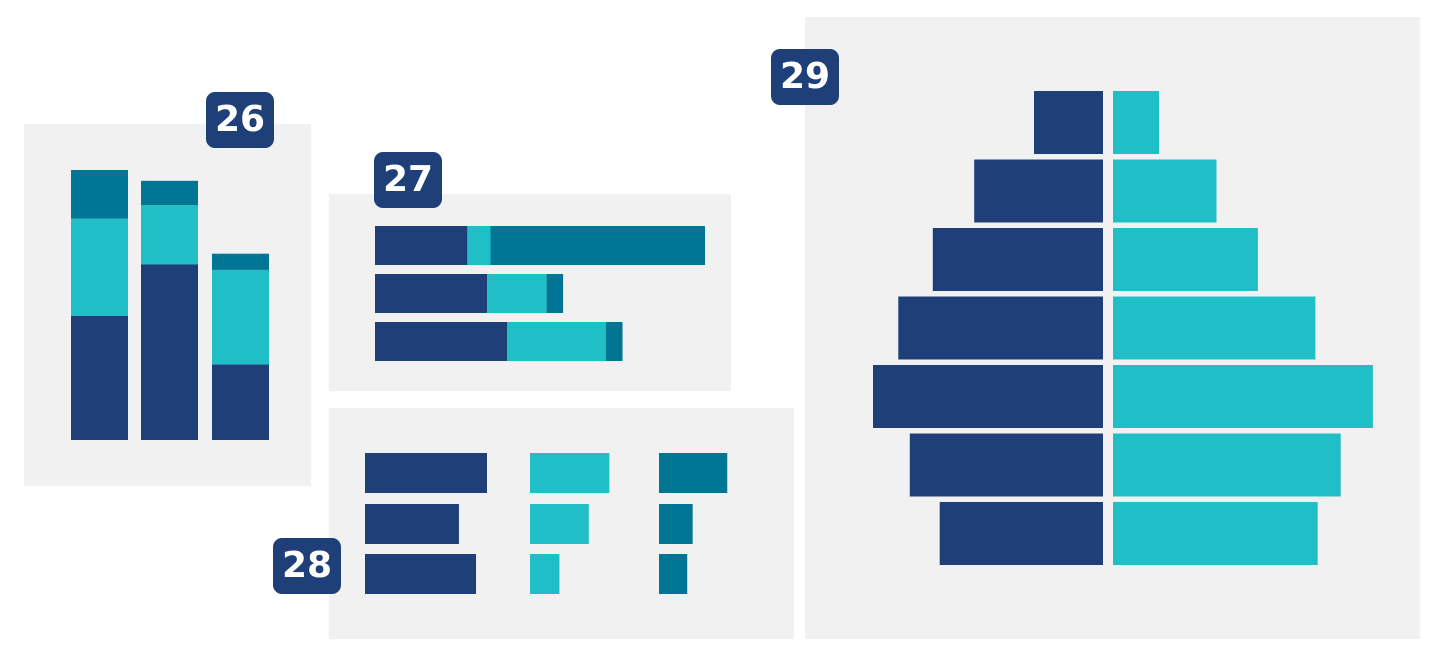 This screenshot has height=653, width=1440. What do you see at coordinates (1021, 533) in the screenshot?
I see `chart-29-row-7-left-bar` at bounding box center [1021, 533].